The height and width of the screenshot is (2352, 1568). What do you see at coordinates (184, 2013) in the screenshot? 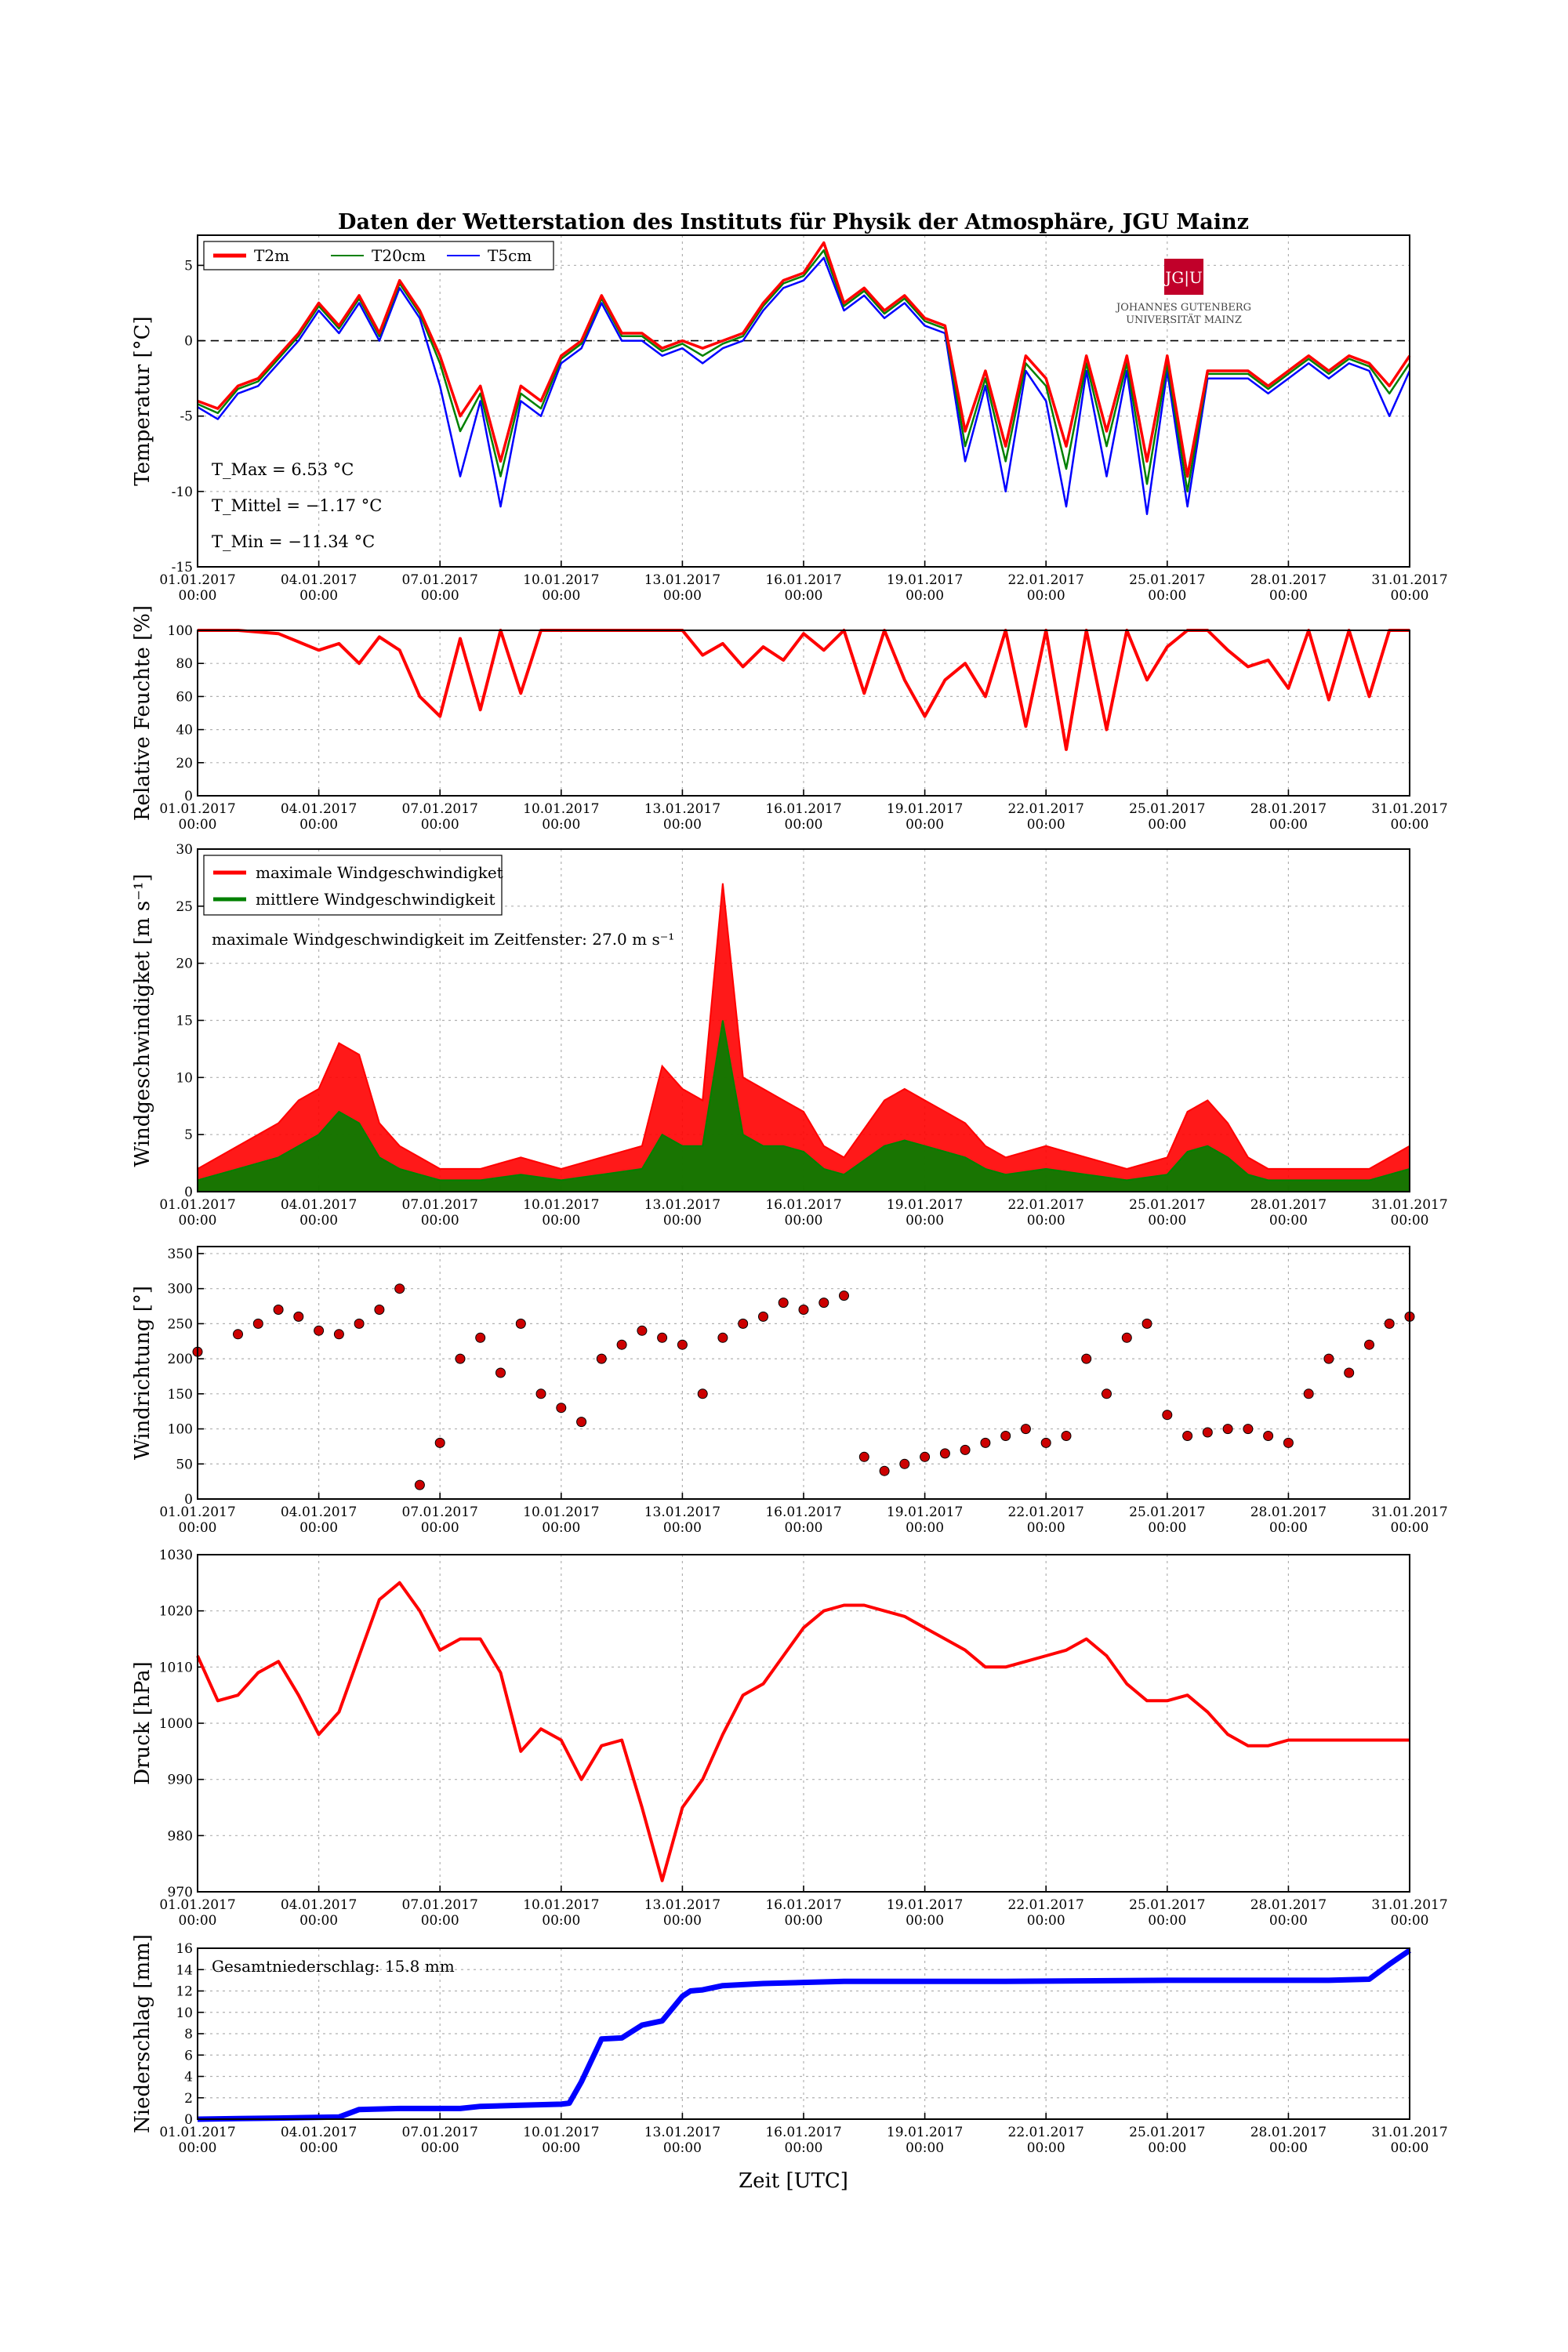
I see `y-tick-label: 10` at bounding box center [184, 2013].